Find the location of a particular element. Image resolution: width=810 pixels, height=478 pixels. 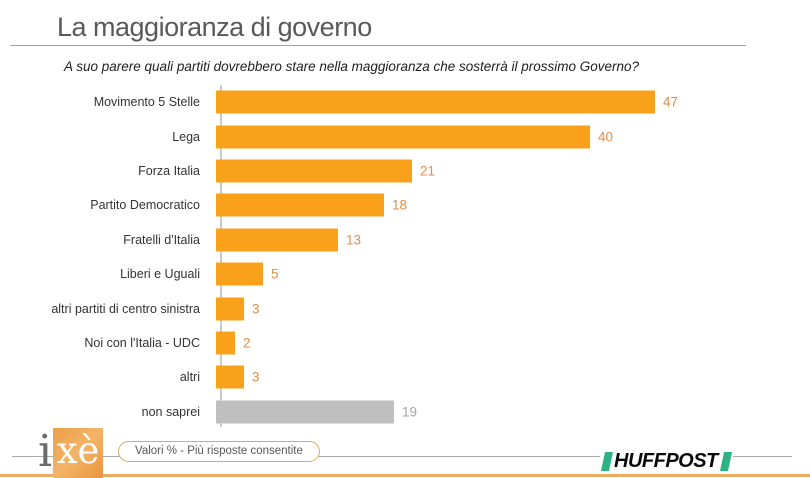

value-label: 18 is located at coordinates (400, 205).